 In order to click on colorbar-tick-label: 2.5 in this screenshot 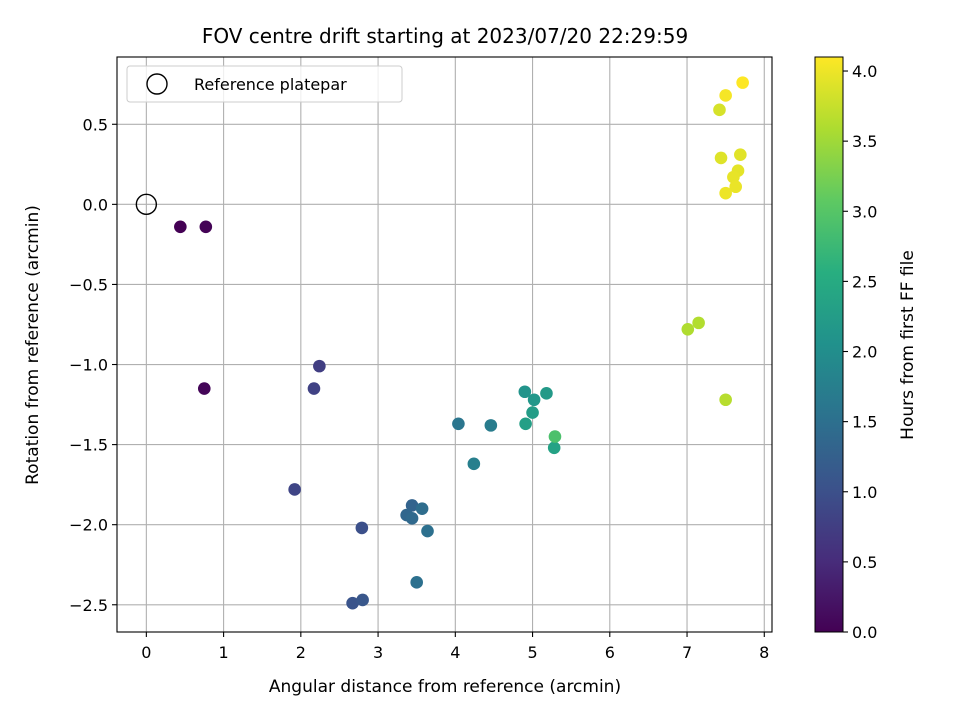, I will do `click(864, 281)`.